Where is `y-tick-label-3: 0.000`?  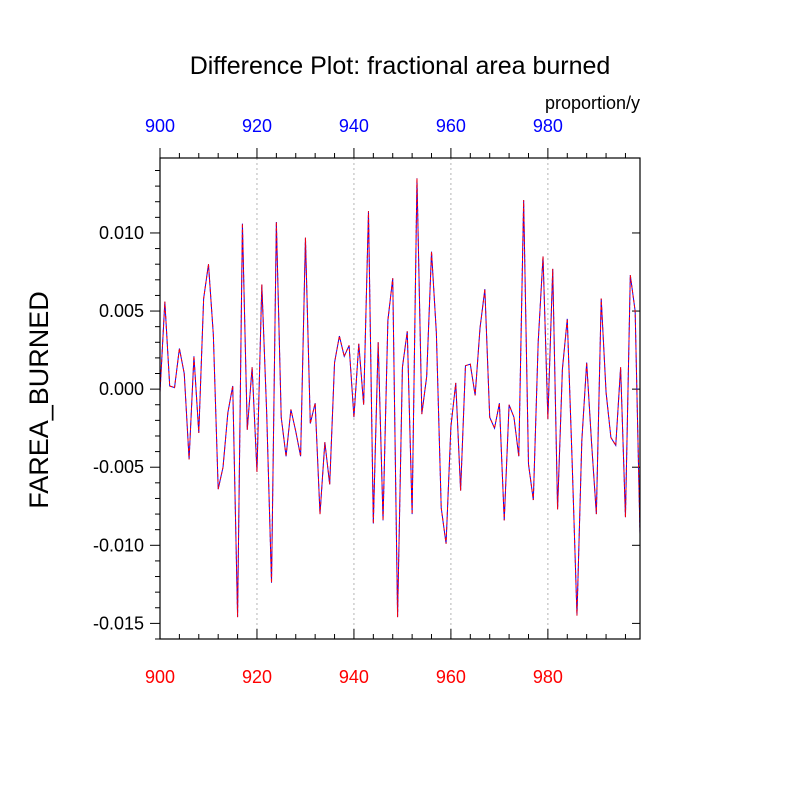 y-tick-label-3: 0.000 is located at coordinates (121, 389).